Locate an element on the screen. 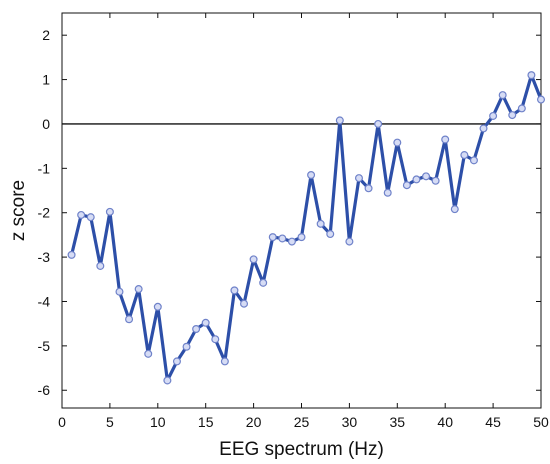 The image size is (550, 464). y-tick-label: -5 is located at coordinates (44, 346).